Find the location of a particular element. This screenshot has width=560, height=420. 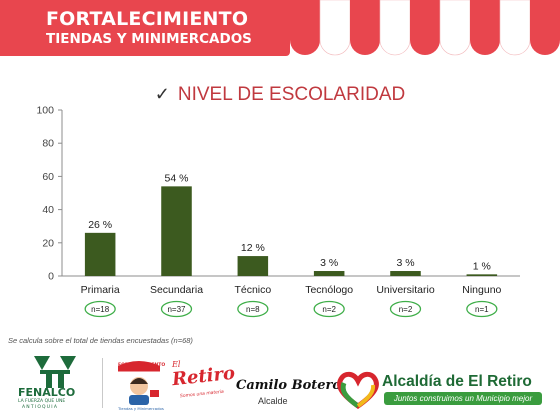

count-label: n=37 is located at coordinates (176, 309).